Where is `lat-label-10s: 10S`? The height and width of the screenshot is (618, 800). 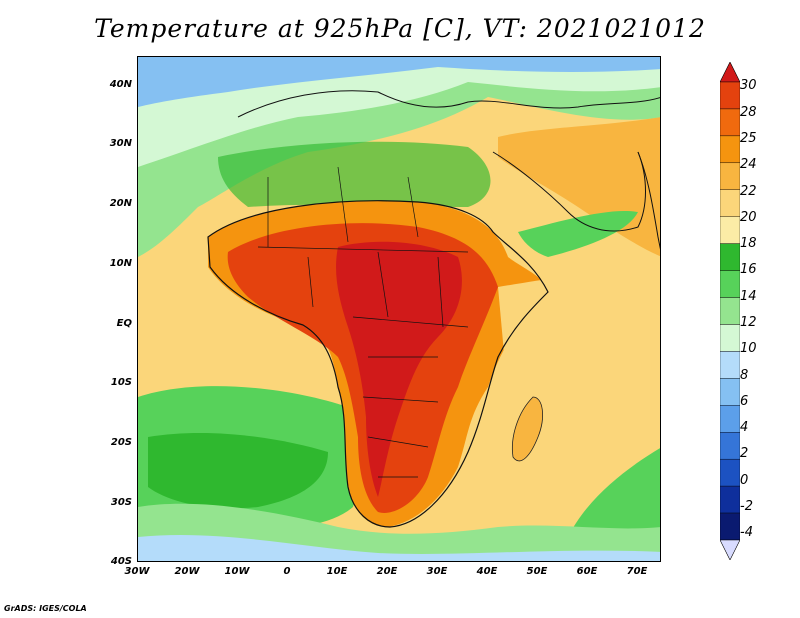 lat-label-10s: 10S is located at coordinates (121, 382).